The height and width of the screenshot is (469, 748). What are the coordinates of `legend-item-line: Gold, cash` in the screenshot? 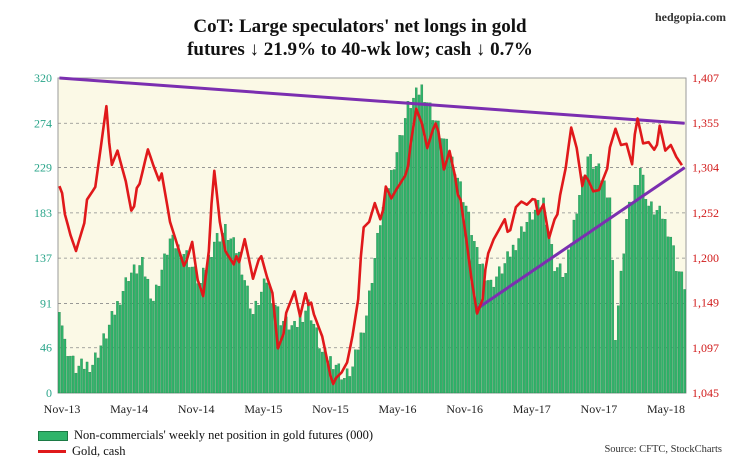 It's located at (81, 451).